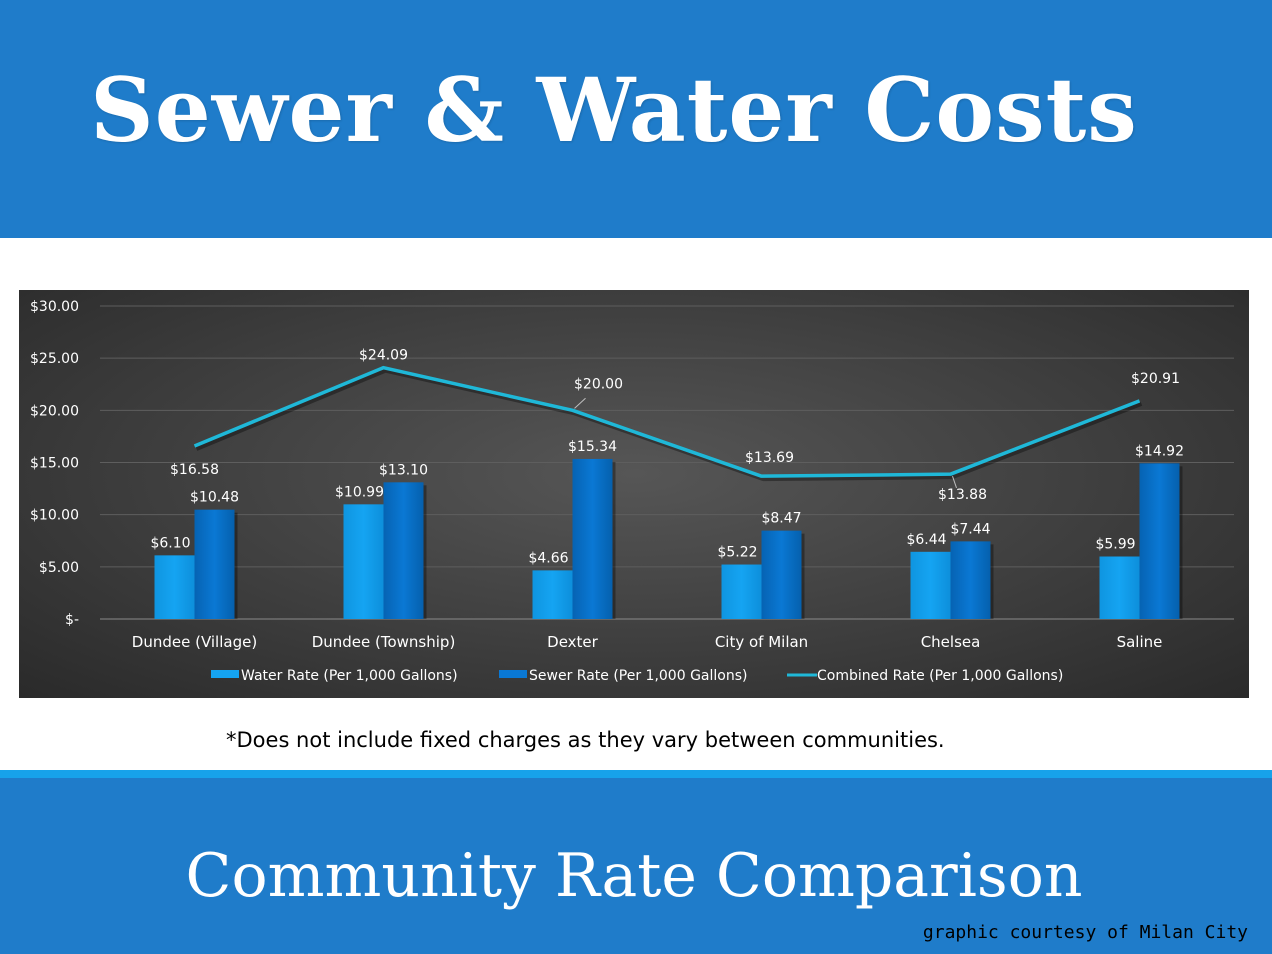 The width and height of the screenshot is (1272, 954). Describe the element at coordinates (170, 543) in the screenshot. I see `water-value-label: $6.10` at that location.